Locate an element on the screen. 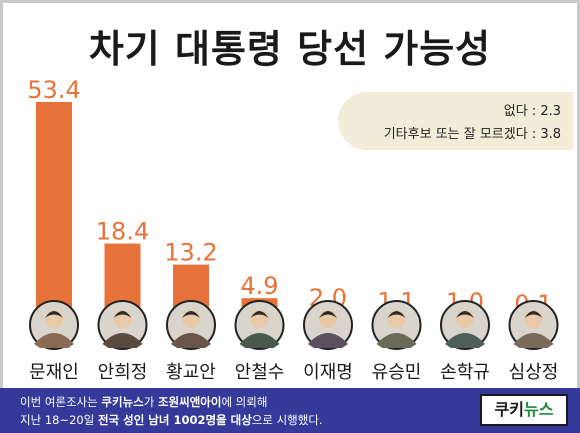 This screenshot has height=433, width=580. candidate-photo-유승민 is located at coordinates (396, 325).